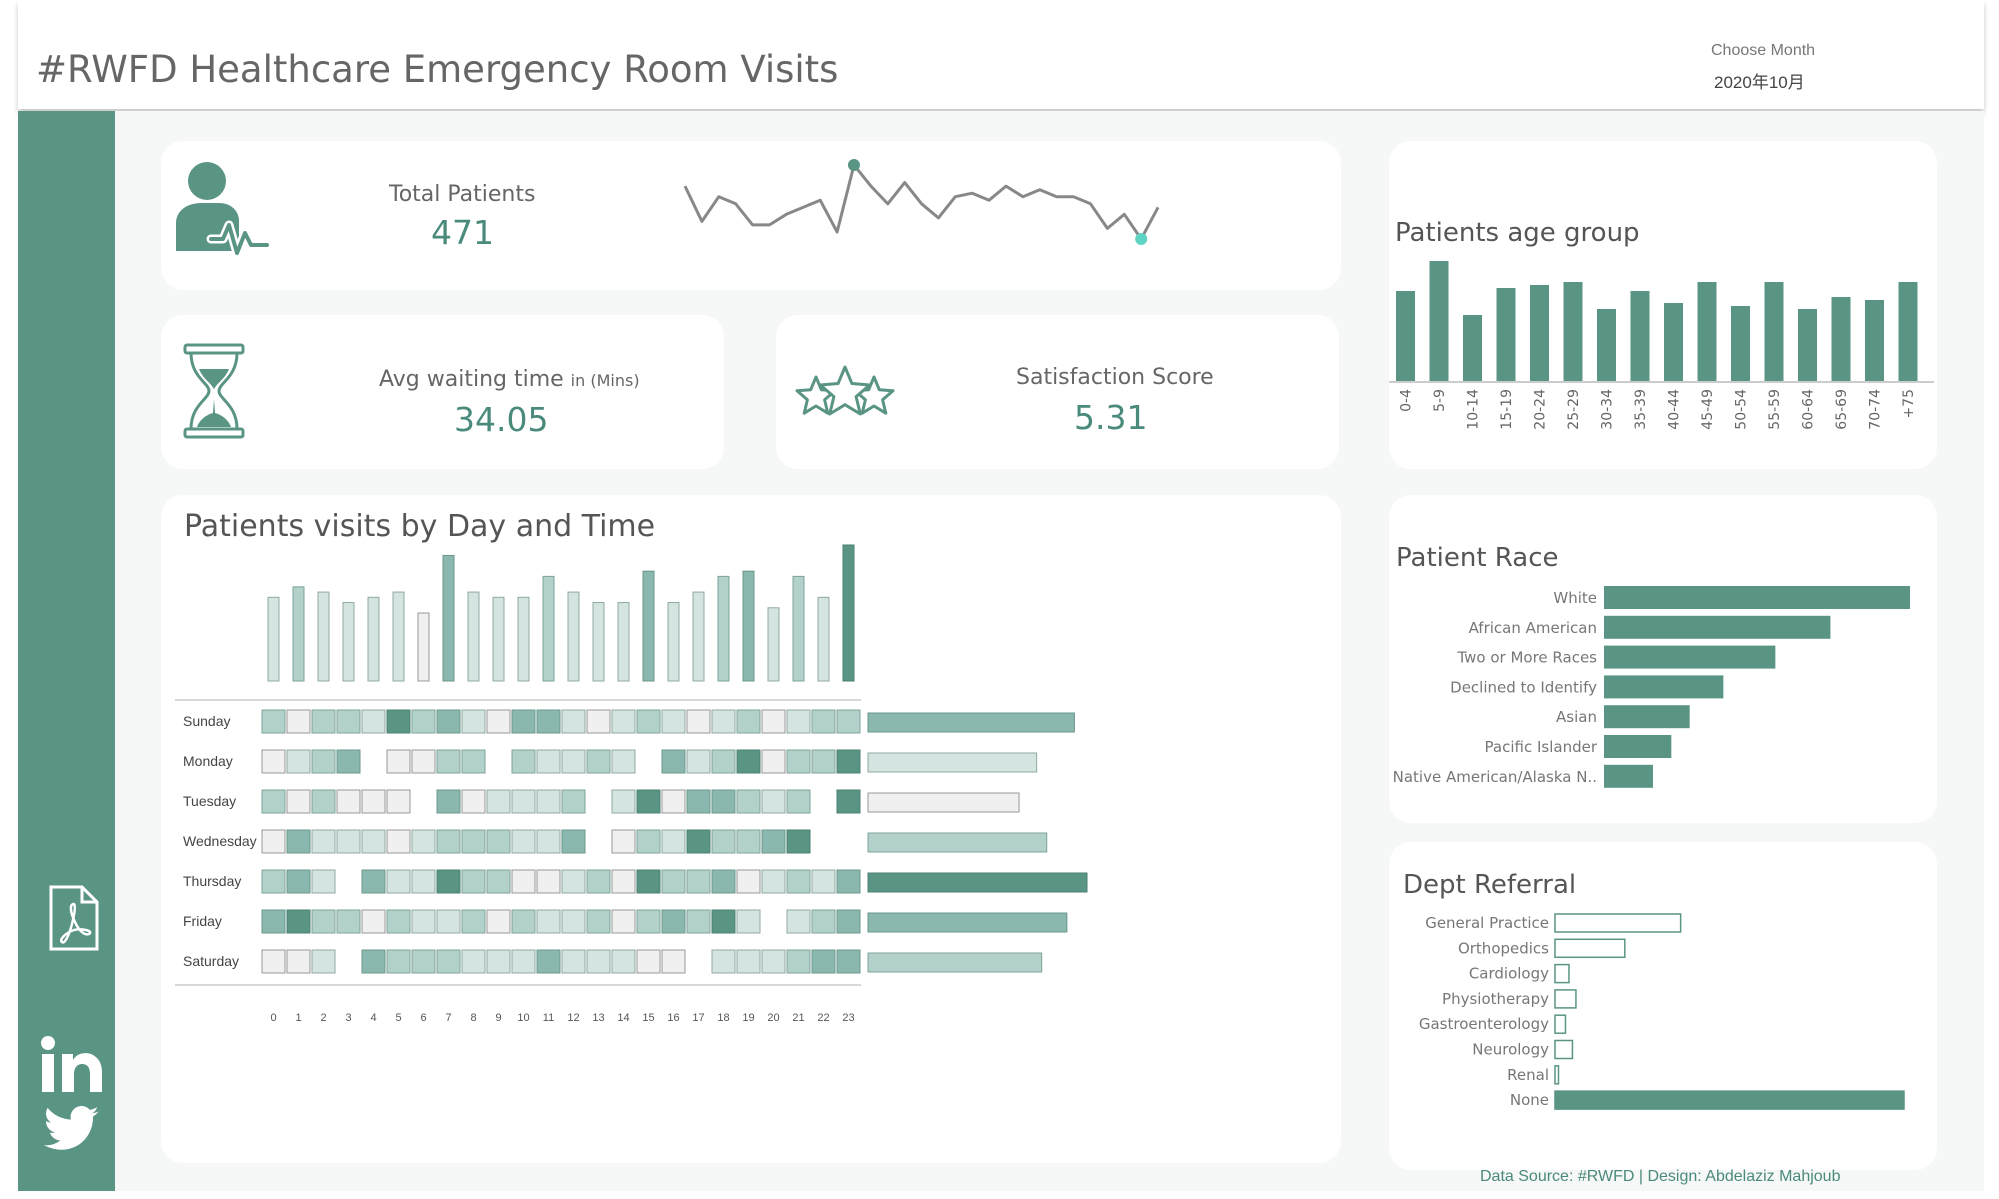 Image resolution: width=1999 pixels, height=1199 pixels. Describe the element at coordinates (471, 379) in the screenshot. I see `avg-waiting-title: Avg waiting time` at that location.